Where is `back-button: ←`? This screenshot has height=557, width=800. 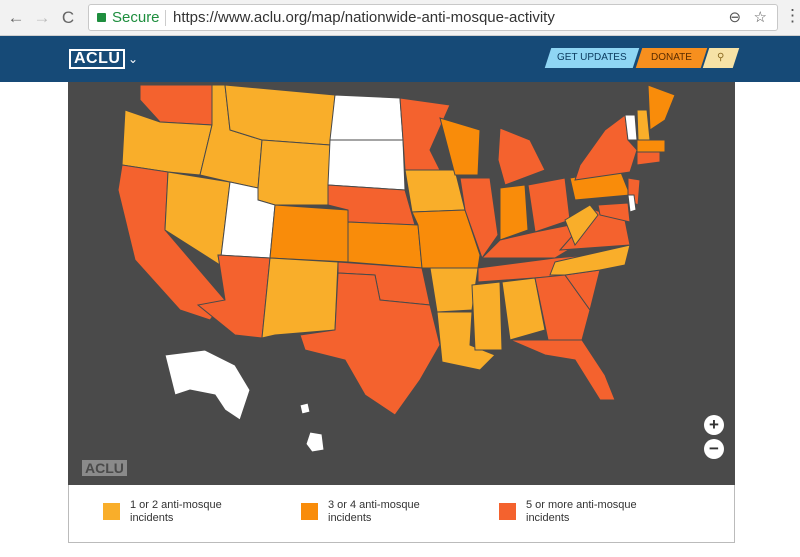
back-button: ← is located at coordinates (16, 17).